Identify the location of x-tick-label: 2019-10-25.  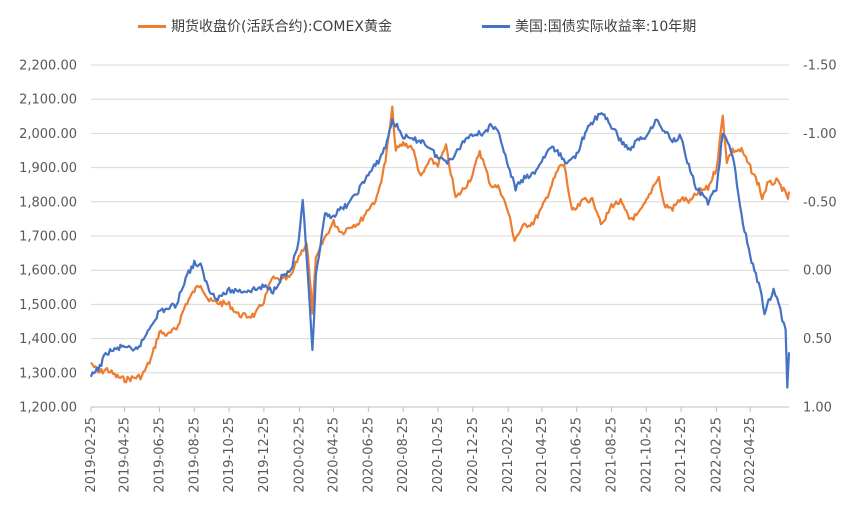
(229, 455).